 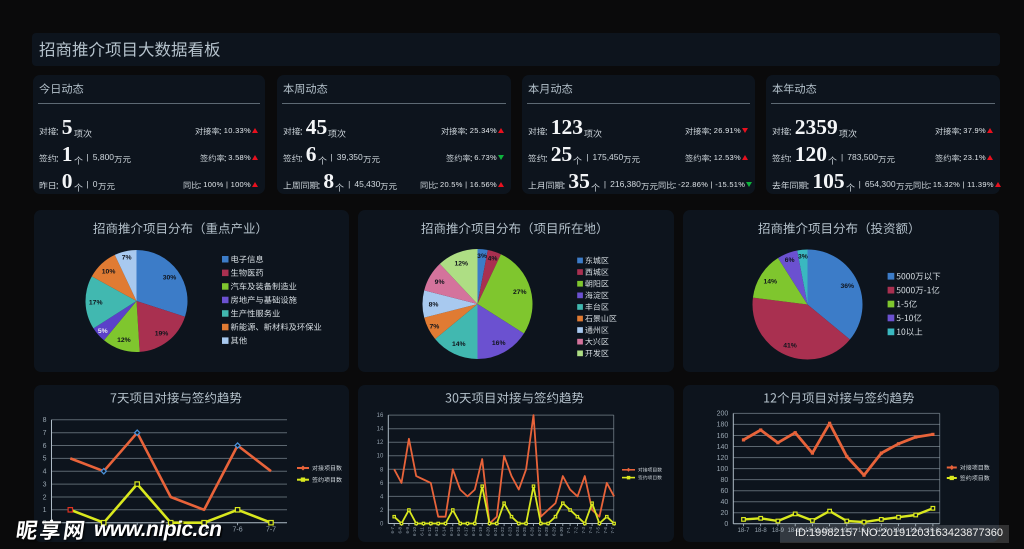 I want to click on svg-text: 14, so click(x=380, y=430).